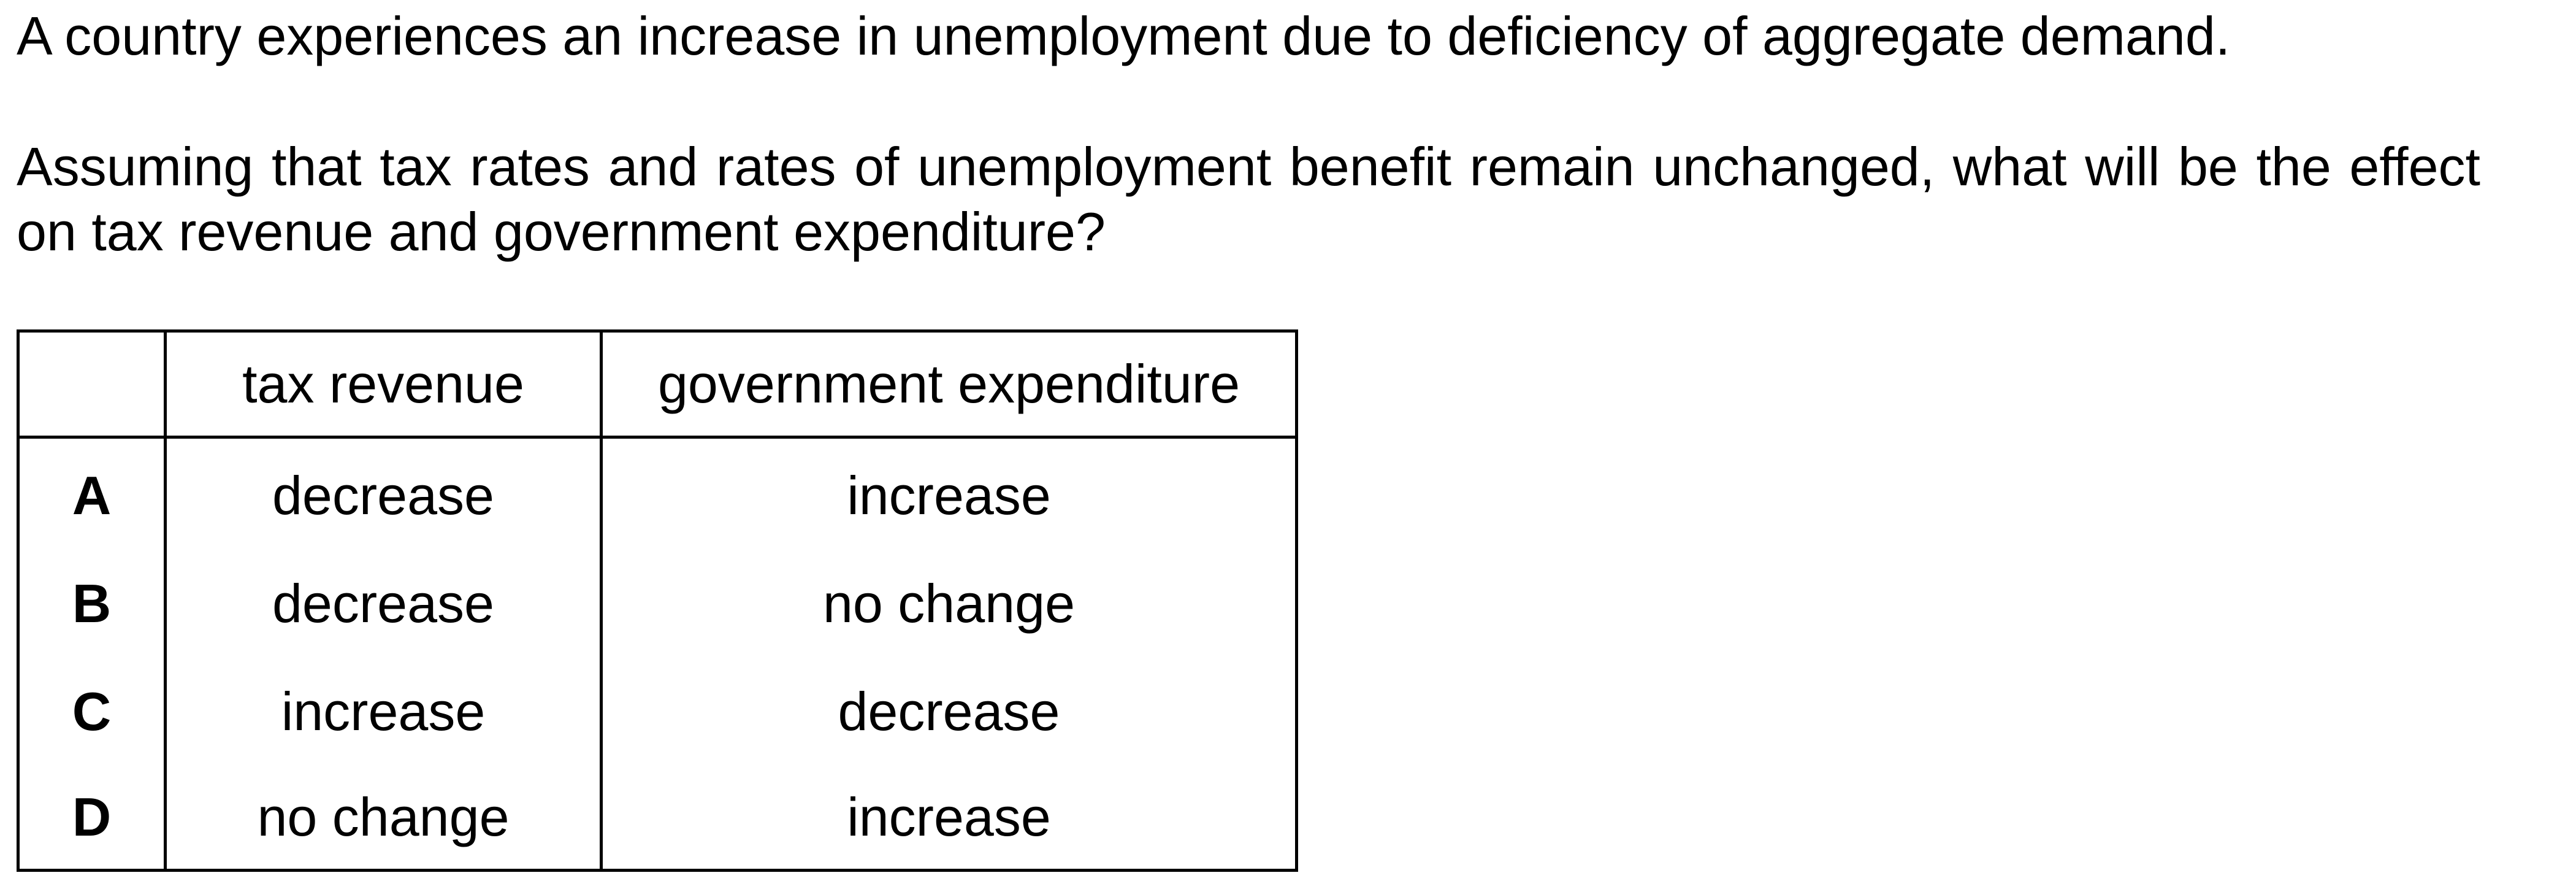 The width and height of the screenshot is (2576, 889). Describe the element at coordinates (383, 817) in the screenshot. I see `option-d-tax-revenue: no change` at that location.